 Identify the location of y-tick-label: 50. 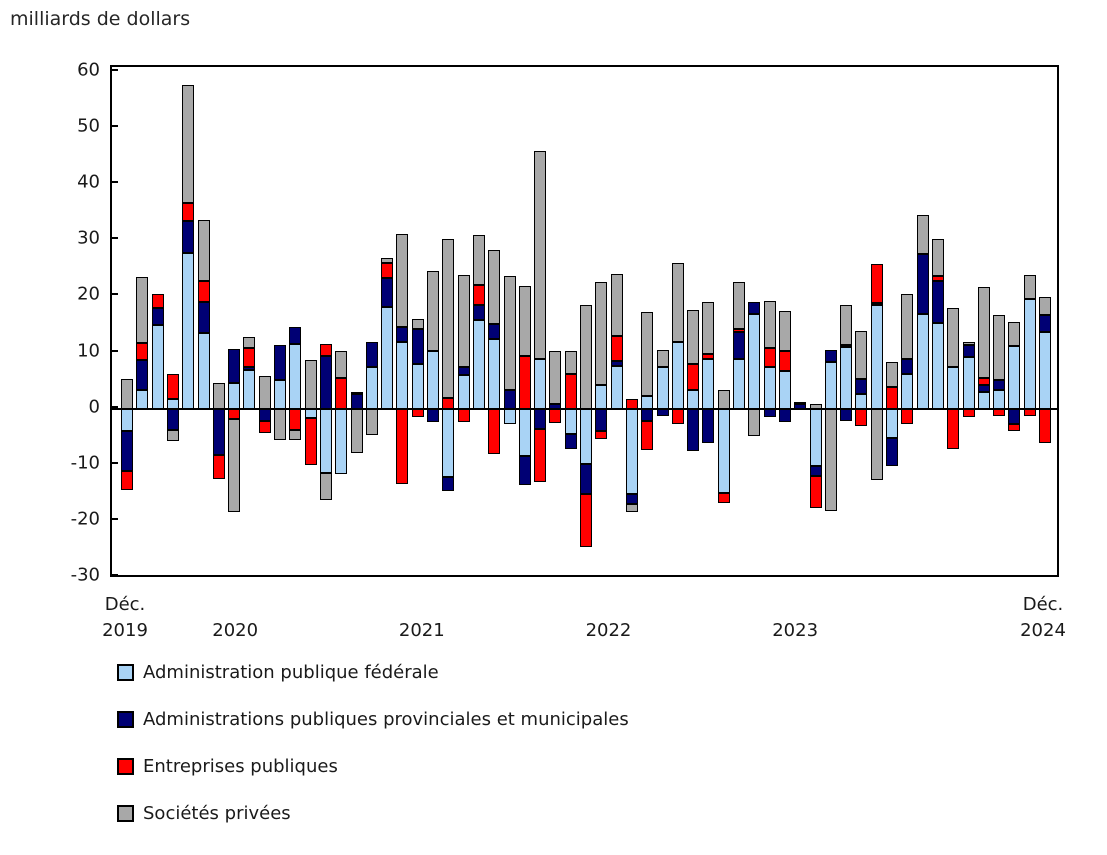
(88, 126).